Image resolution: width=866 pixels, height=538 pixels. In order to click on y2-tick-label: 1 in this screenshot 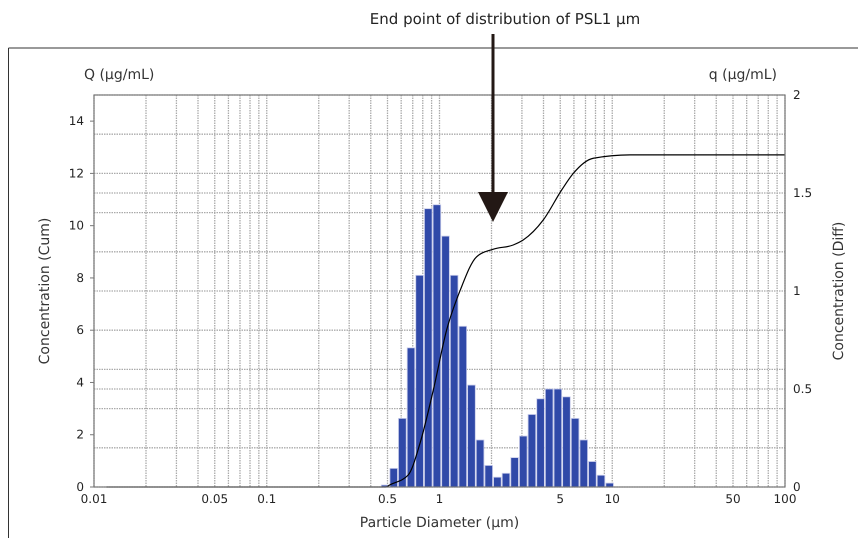, I will do `click(797, 291)`.